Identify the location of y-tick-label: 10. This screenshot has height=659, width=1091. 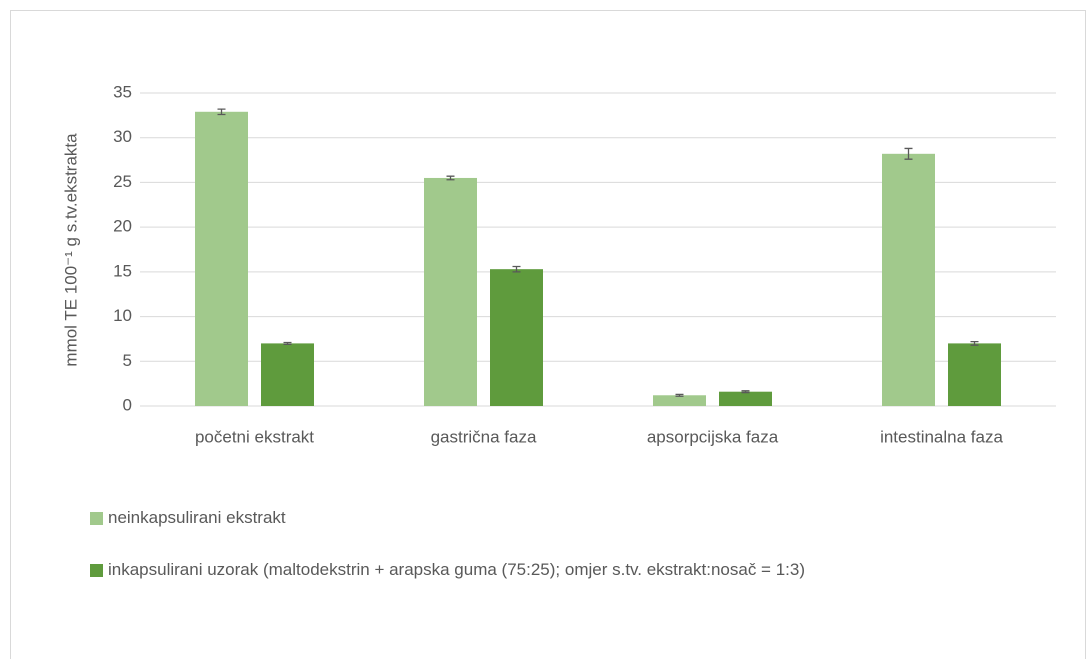
(122, 315).